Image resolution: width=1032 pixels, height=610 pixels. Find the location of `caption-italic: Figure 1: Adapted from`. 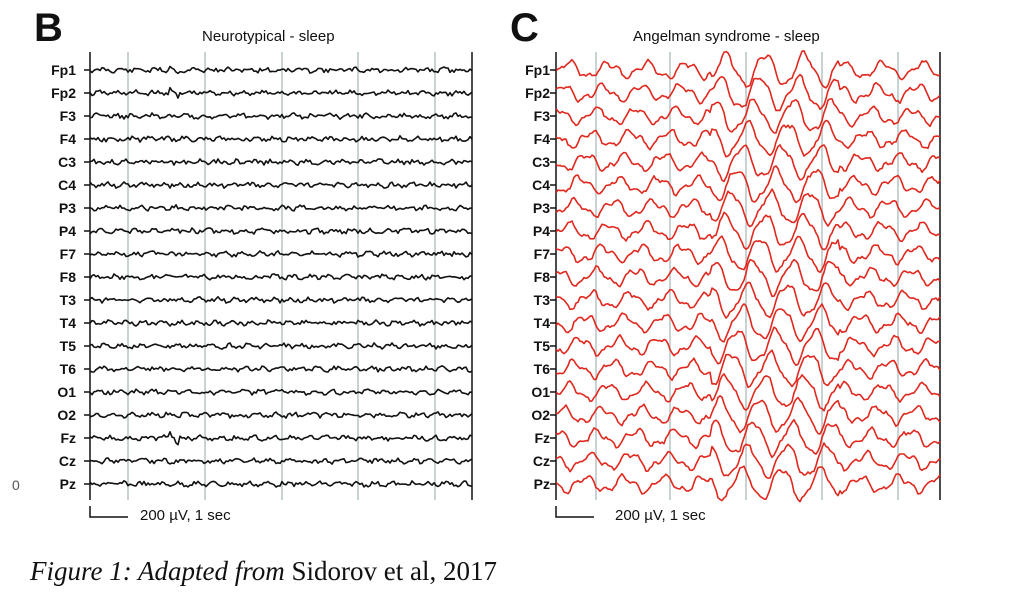

caption-italic: Figure 1: Adapted from is located at coordinates (157, 571).